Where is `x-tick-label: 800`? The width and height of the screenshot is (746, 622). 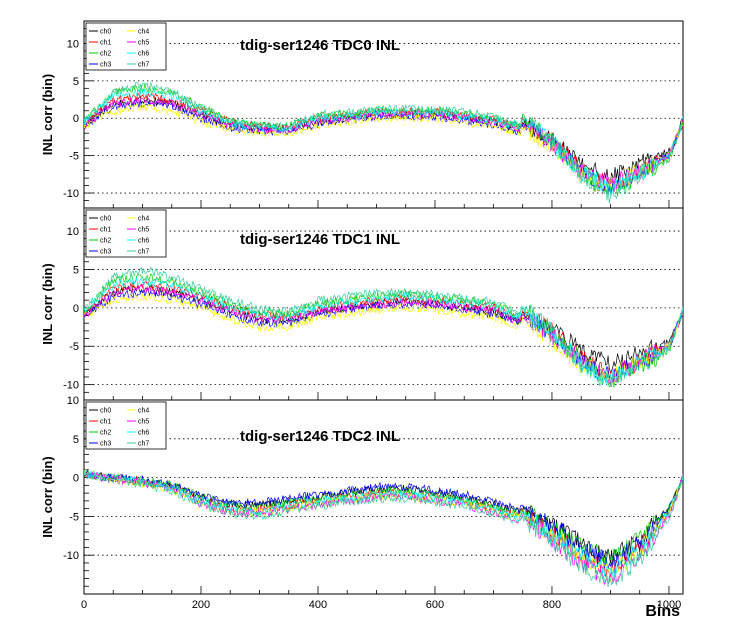 x-tick-label: 800 is located at coordinates (552, 605).